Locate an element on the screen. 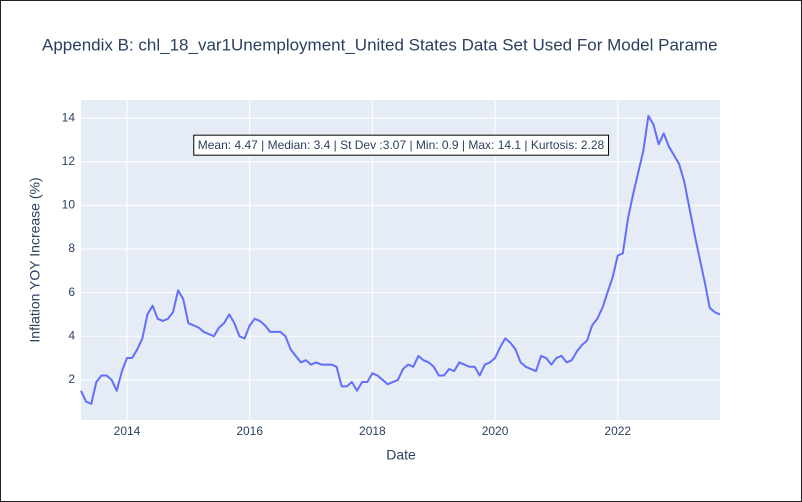  x-tick-label: 2016 is located at coordinates (249, 431).